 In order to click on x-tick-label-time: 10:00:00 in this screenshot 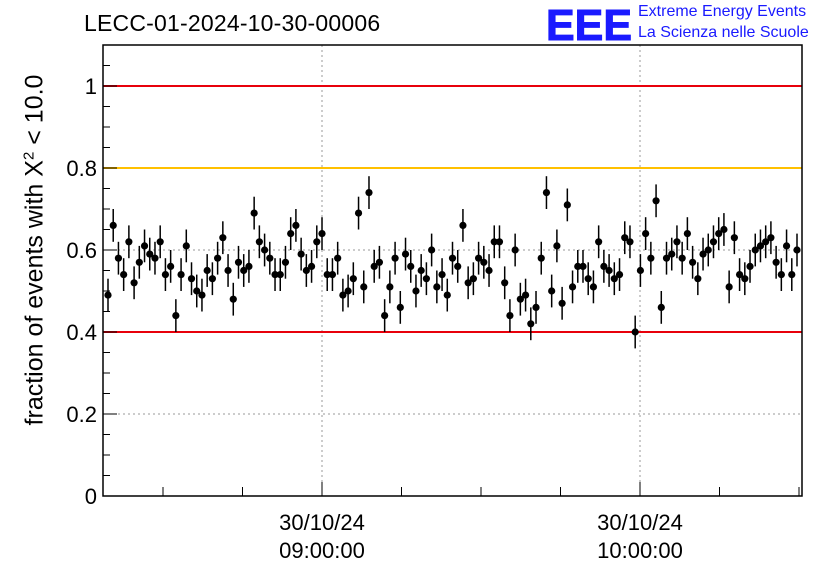, I will do `click(640, 550)`.